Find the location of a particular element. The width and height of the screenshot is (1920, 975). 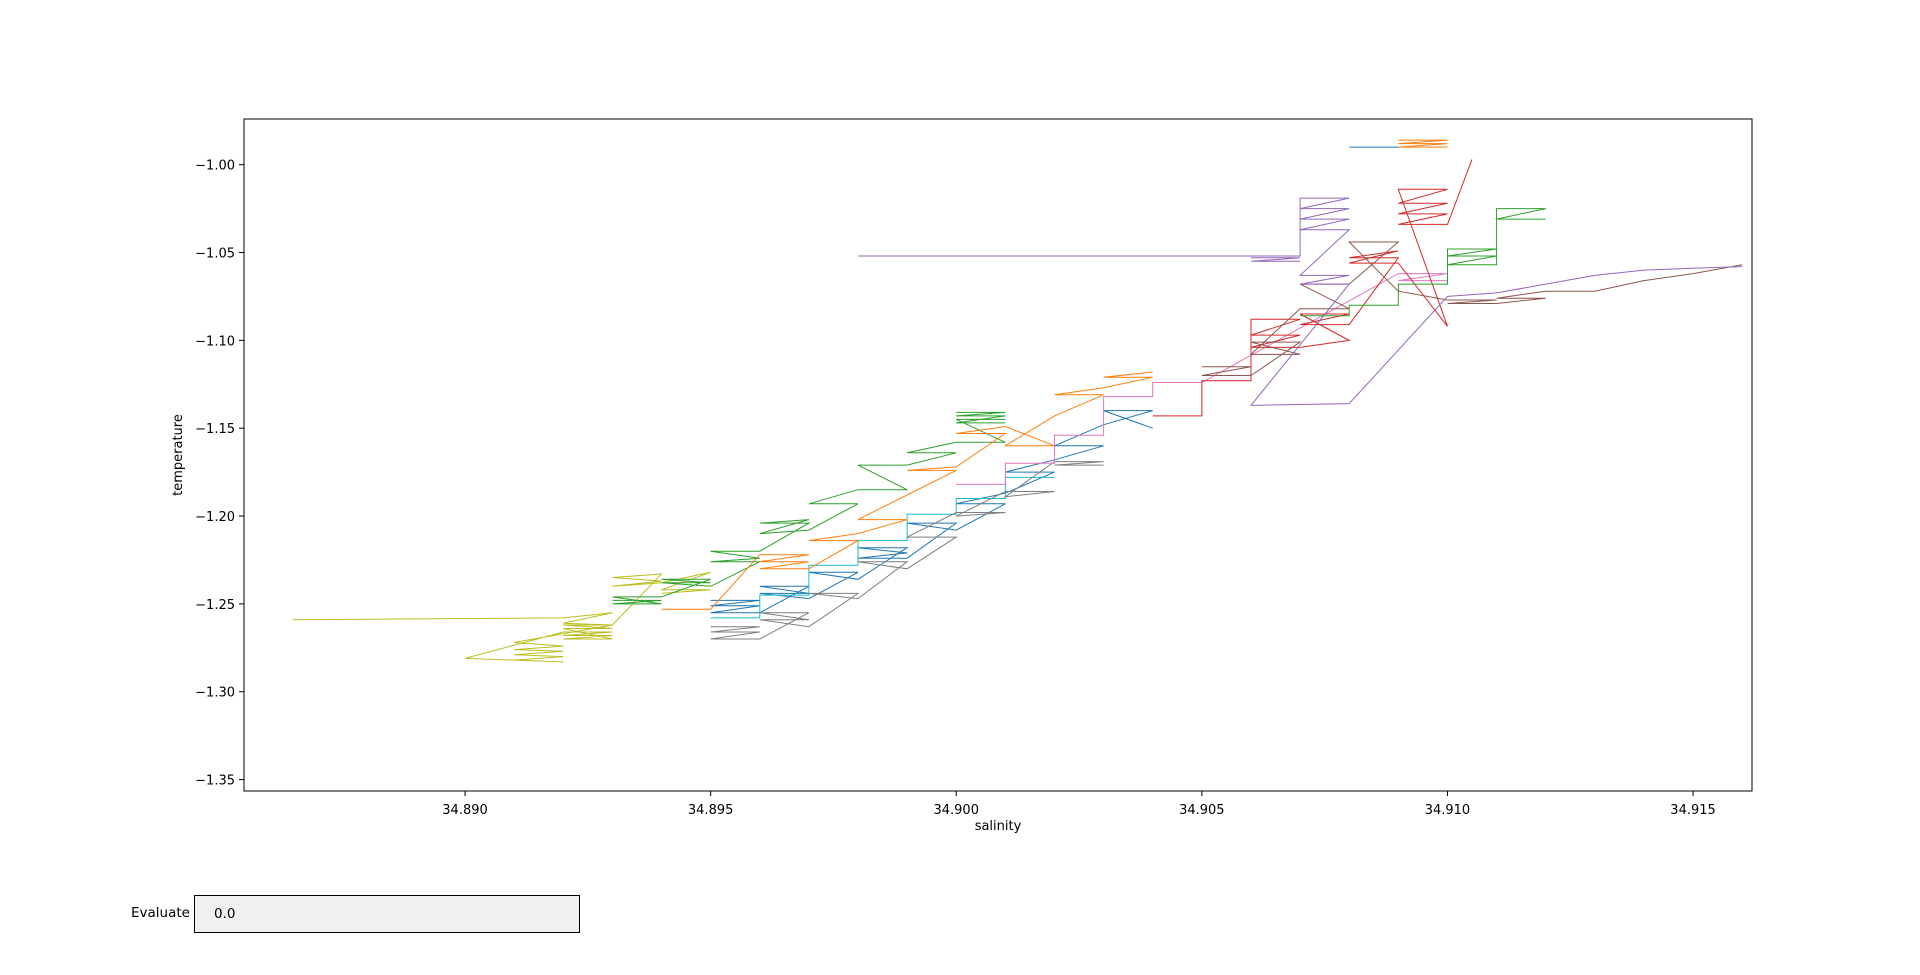

x-tick-label: 34.910 is located at coordinates (1448, 810).